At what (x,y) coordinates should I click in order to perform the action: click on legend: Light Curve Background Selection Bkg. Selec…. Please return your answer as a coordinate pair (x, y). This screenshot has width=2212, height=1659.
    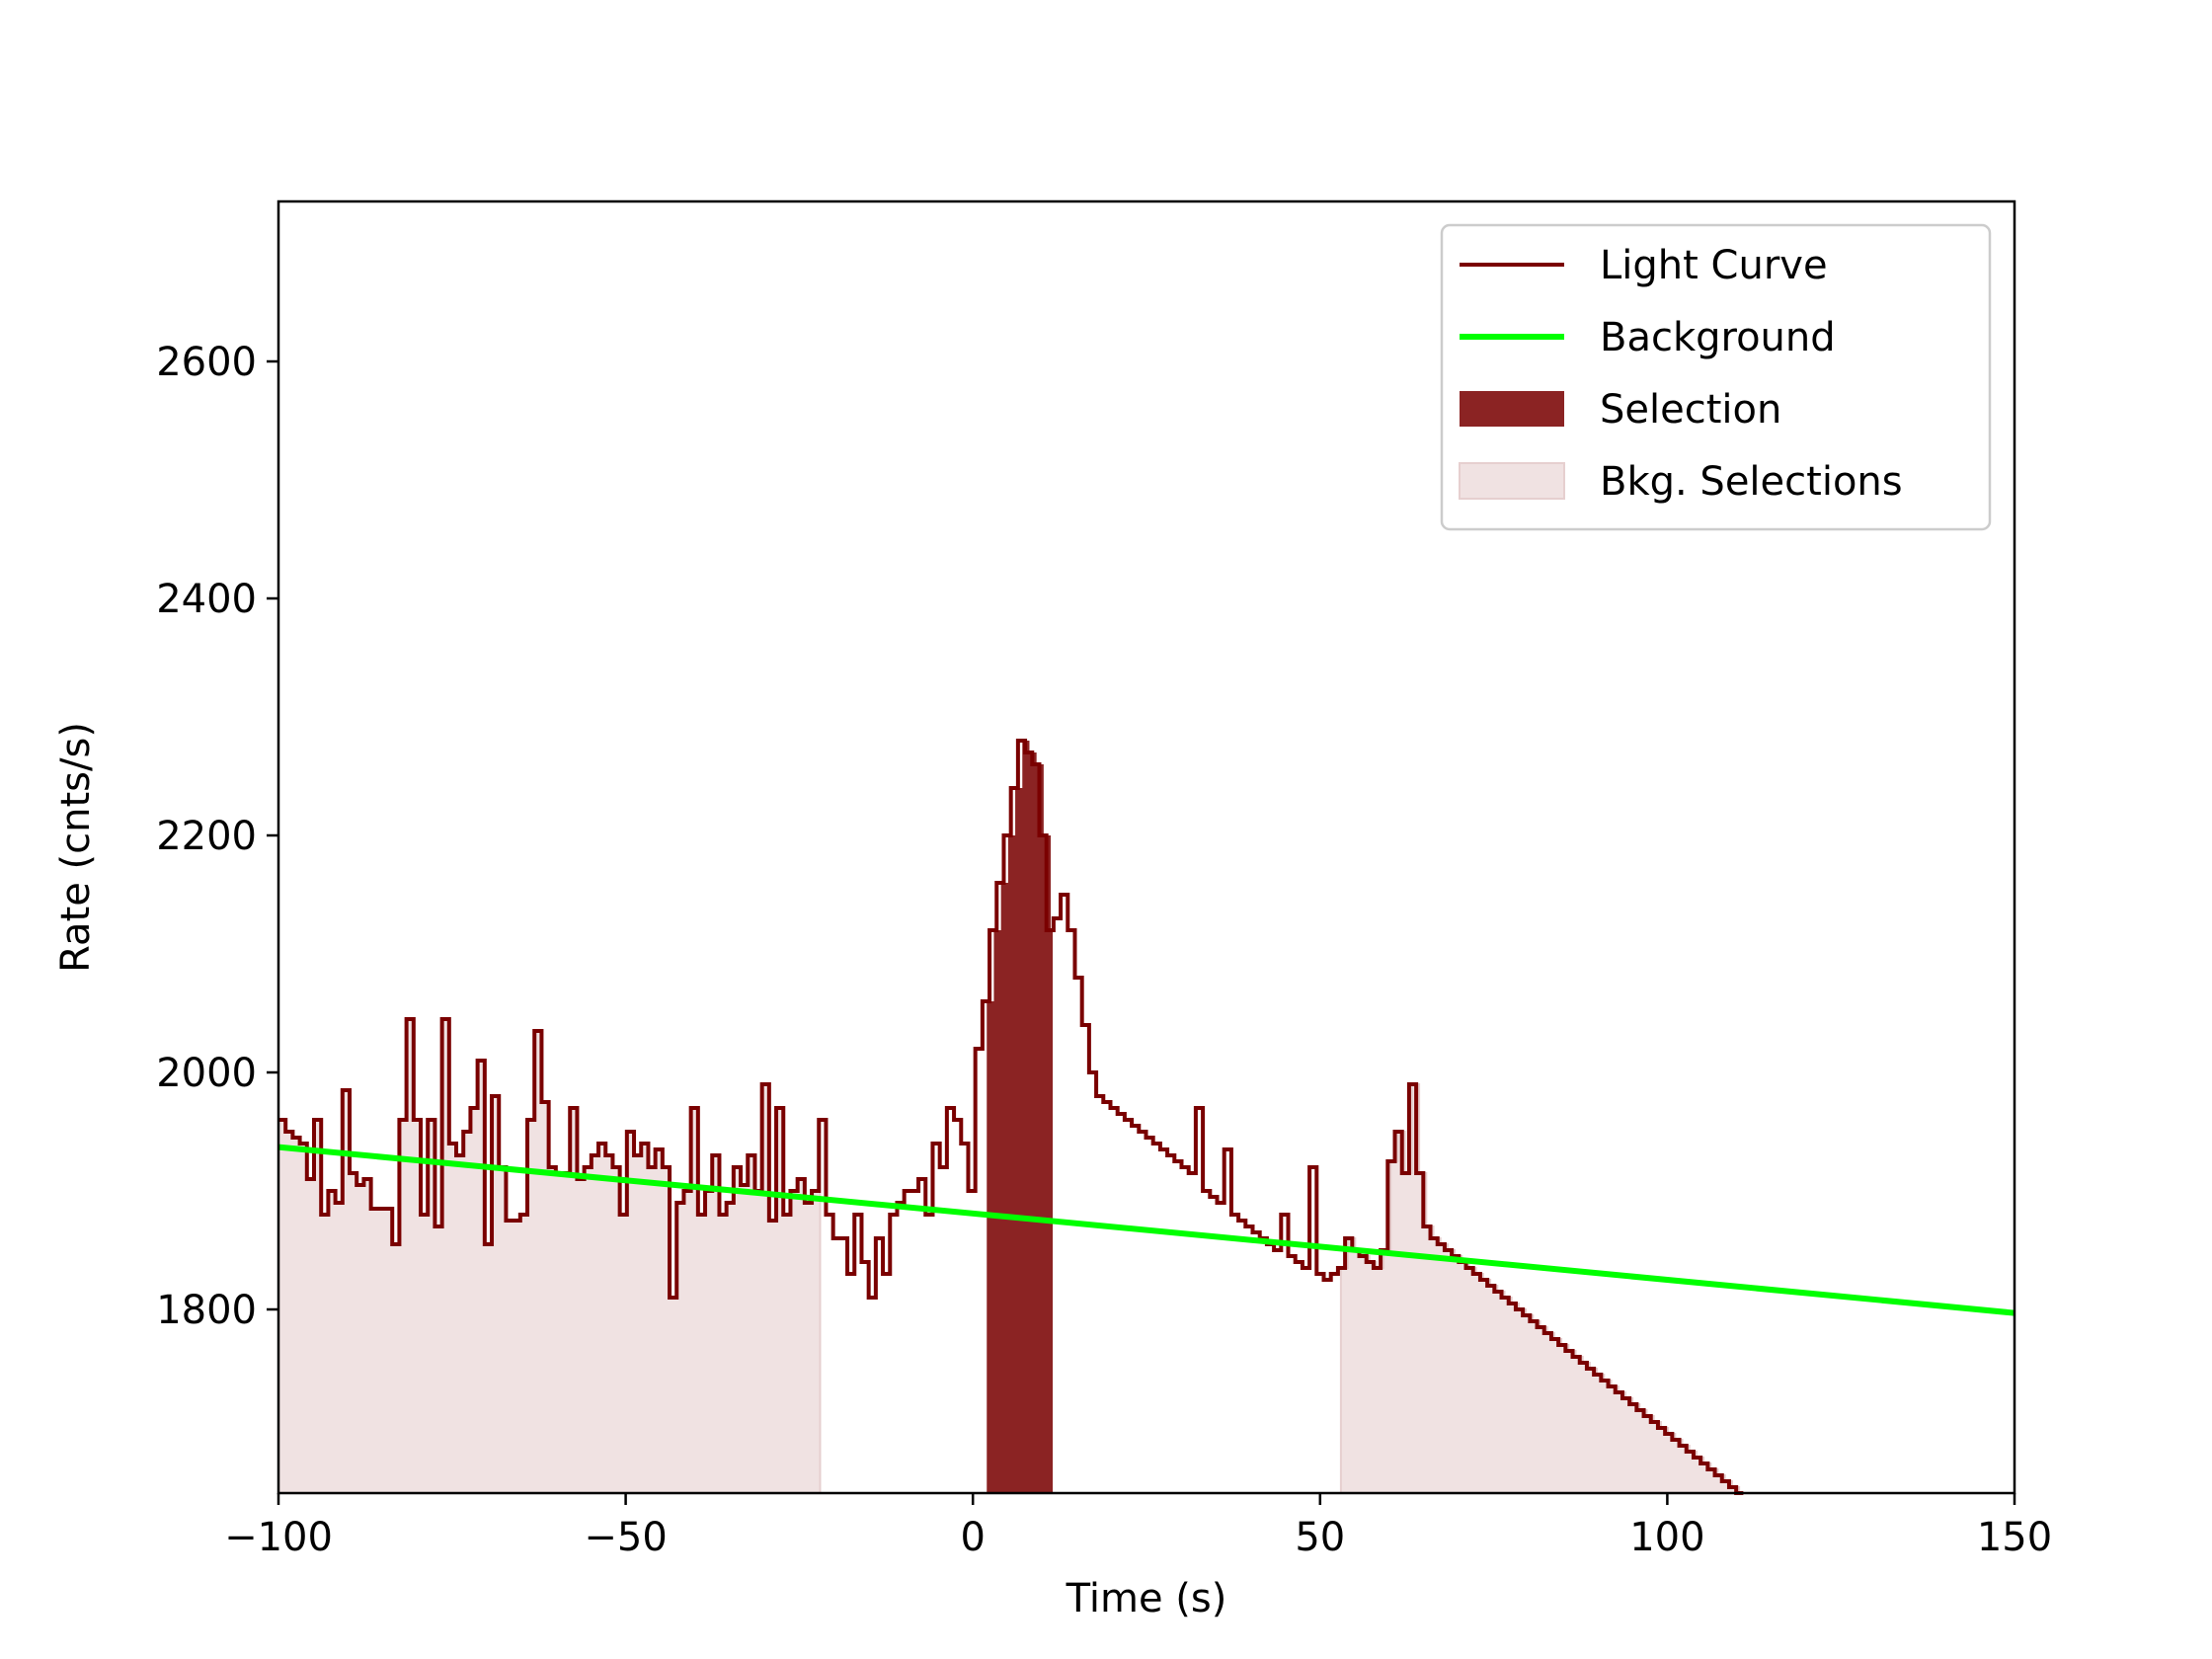
    Looking at the image, I should click on (1716, 377).